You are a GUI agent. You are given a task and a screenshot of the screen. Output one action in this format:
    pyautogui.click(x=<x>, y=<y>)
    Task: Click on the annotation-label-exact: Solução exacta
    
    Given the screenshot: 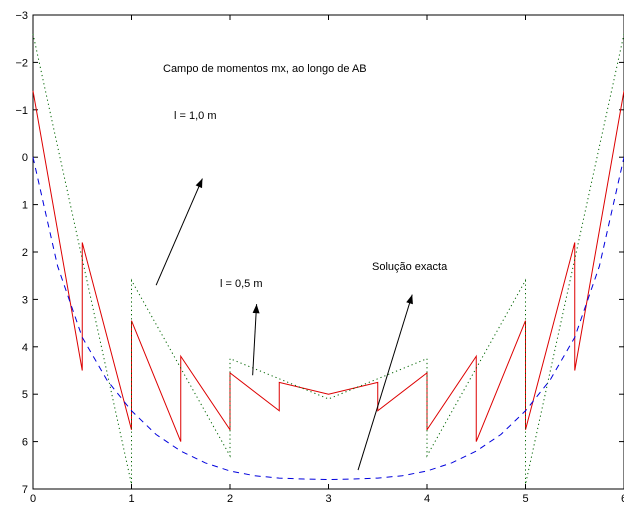 What is the action you would take?
    pyautogui.click(x=410, y=267)
    